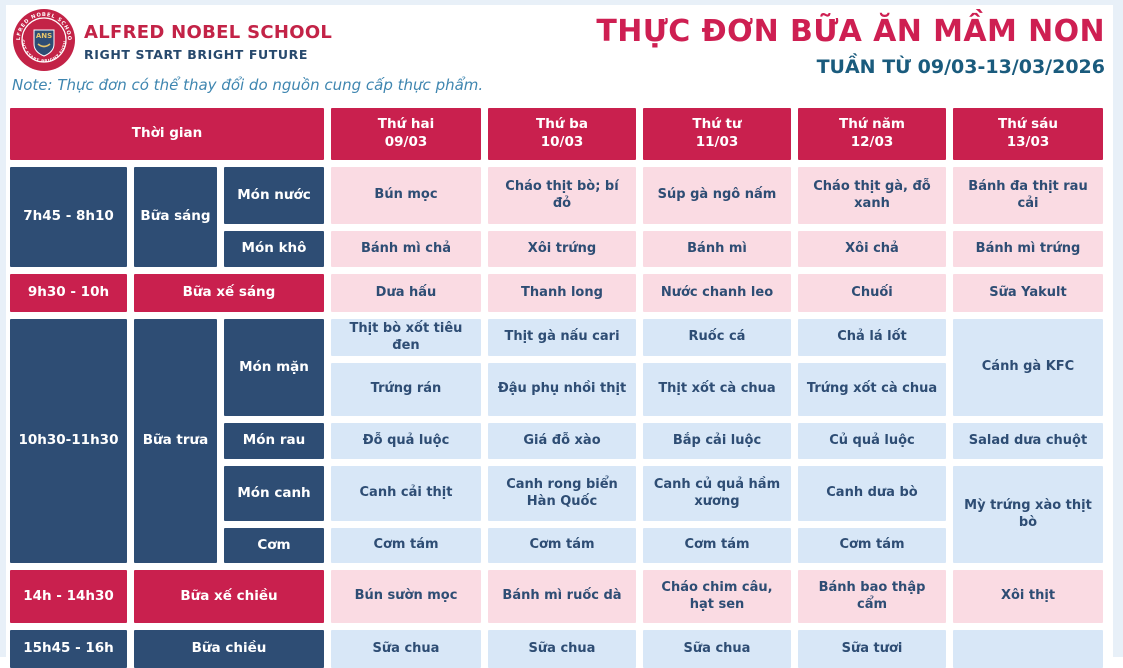  Describe the element at coordinates (406, 337) in the screenshot. I see `dish-cell: Thịt bò xốt tiêu đen` at that location.